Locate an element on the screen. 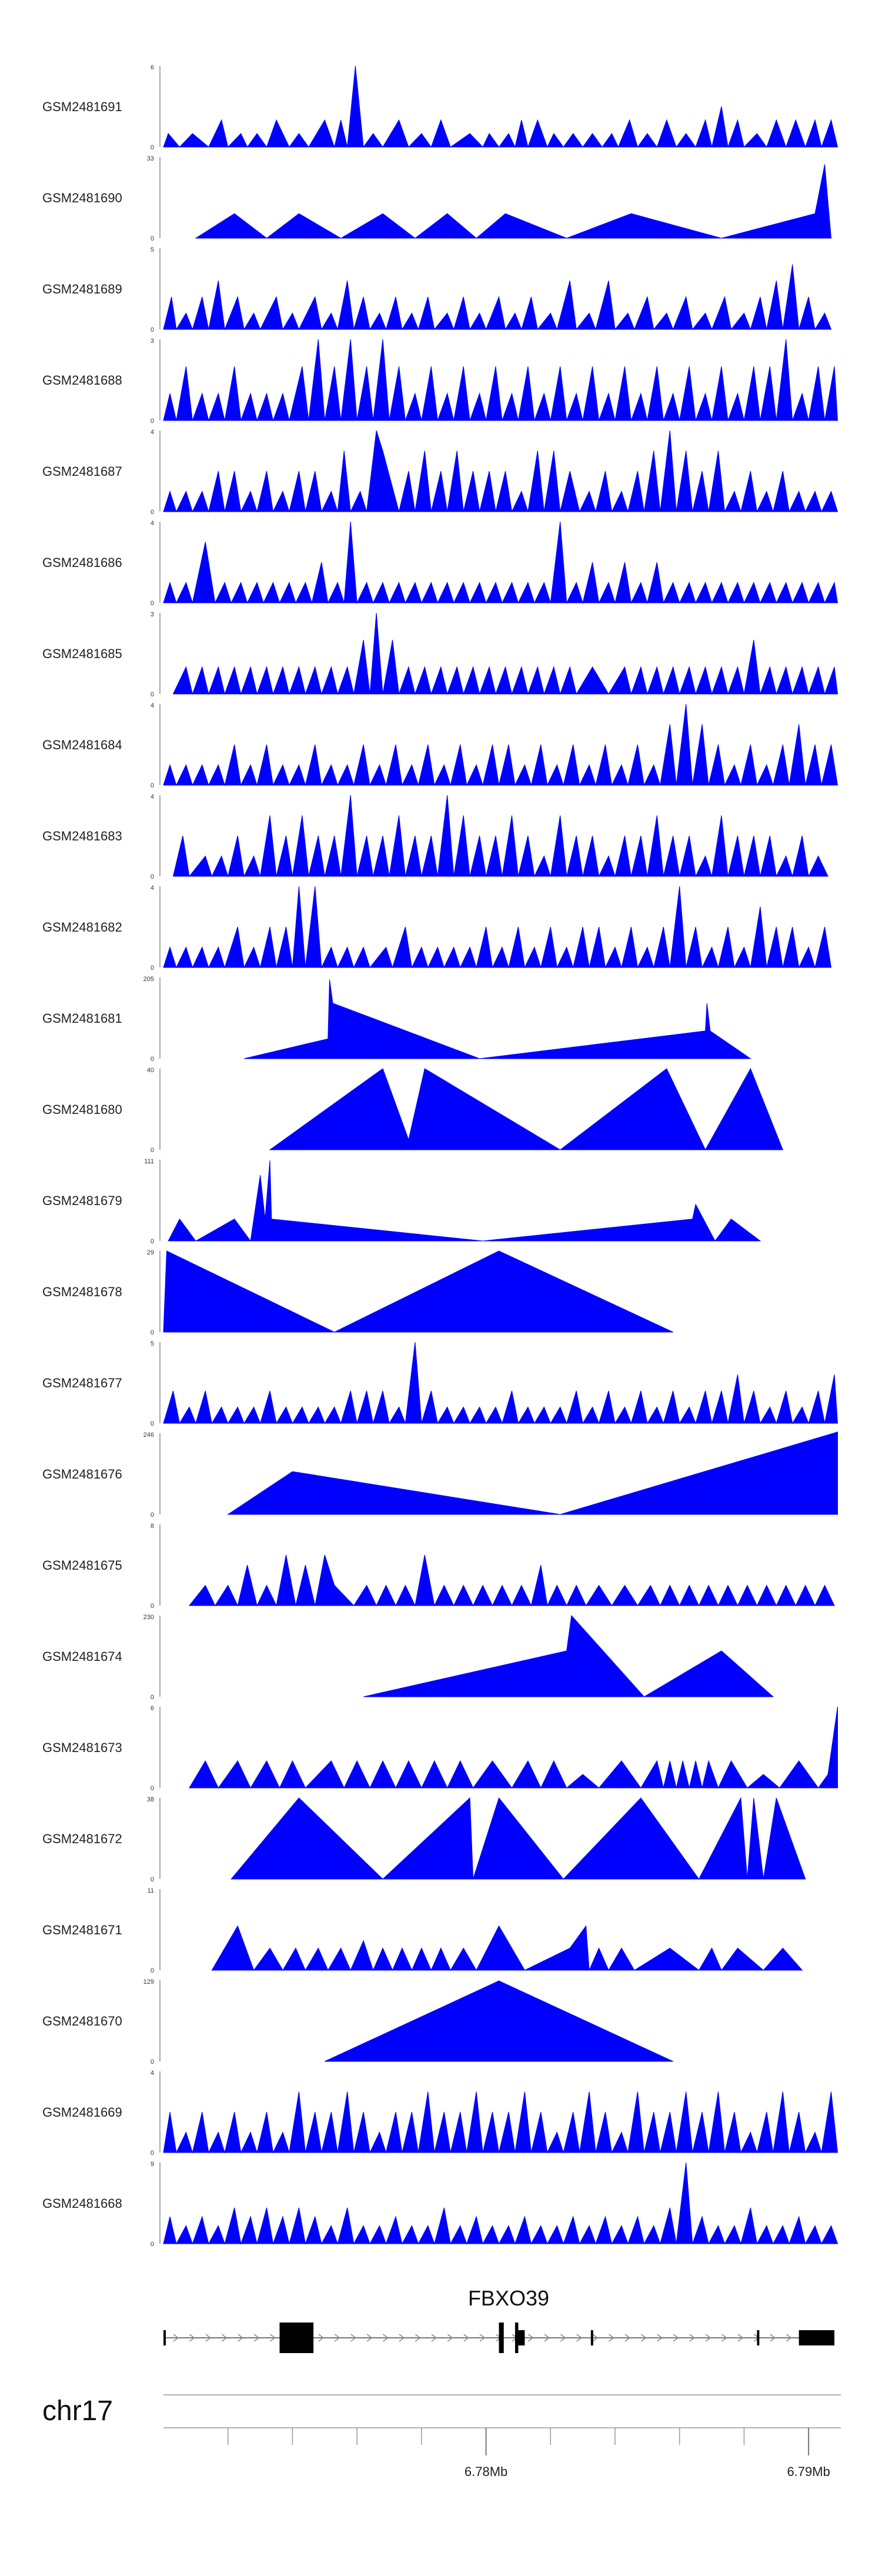 This screenshot has width=882, height=2576. track-GSM2481672: GSM2481672 38 0 is located at coordinates (424, 1839).